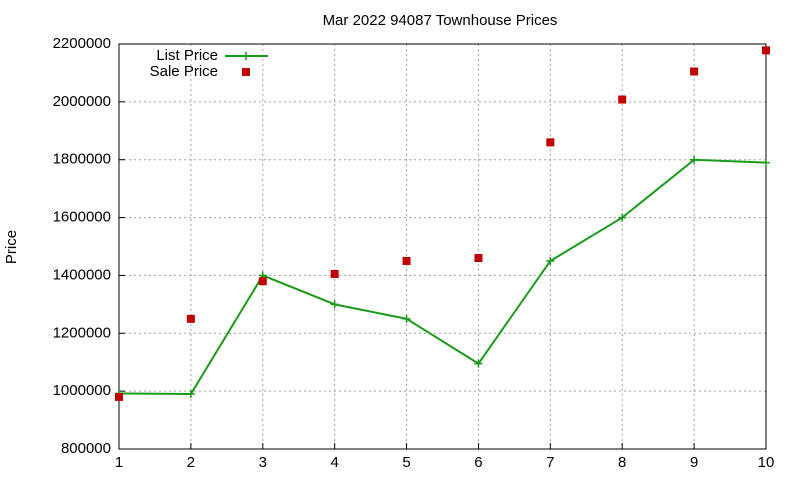 The width and height of the screenshot is (800, 480). What do you see at coordinates (86, 448) in the screenshot?
I see `y-tick-label: 800000` at bounding box center [86, 448].